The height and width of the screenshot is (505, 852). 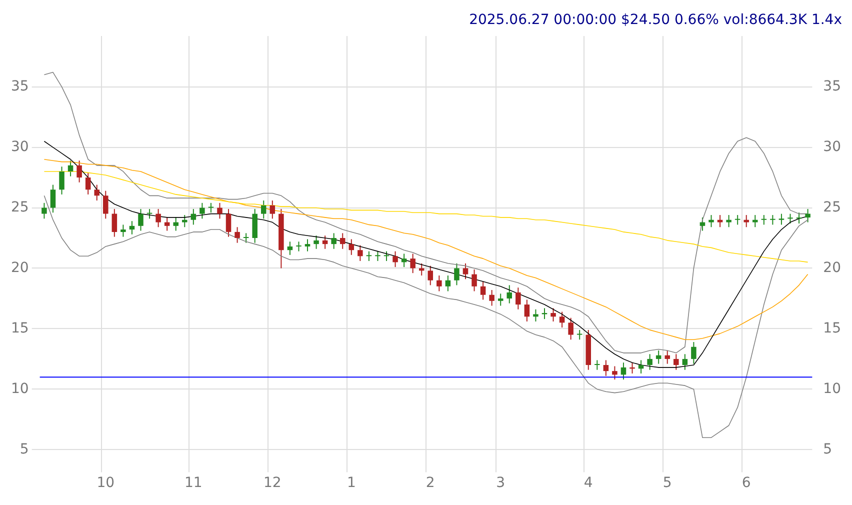 I want to click on y-tick-label: 30, so click(x=19, y=146).